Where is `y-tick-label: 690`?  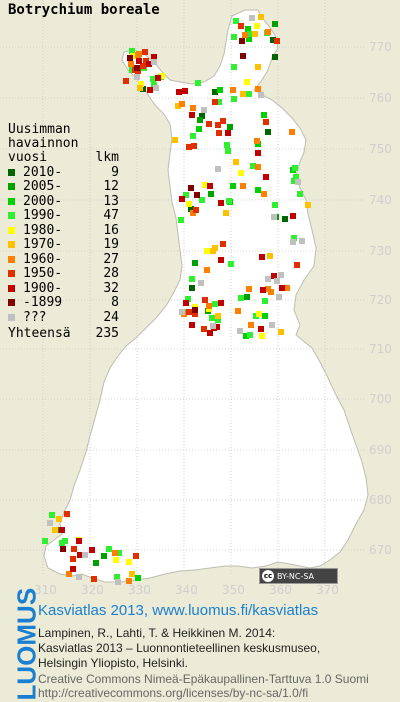 y-tick-label: 690 is located at coordinates (380, 450).